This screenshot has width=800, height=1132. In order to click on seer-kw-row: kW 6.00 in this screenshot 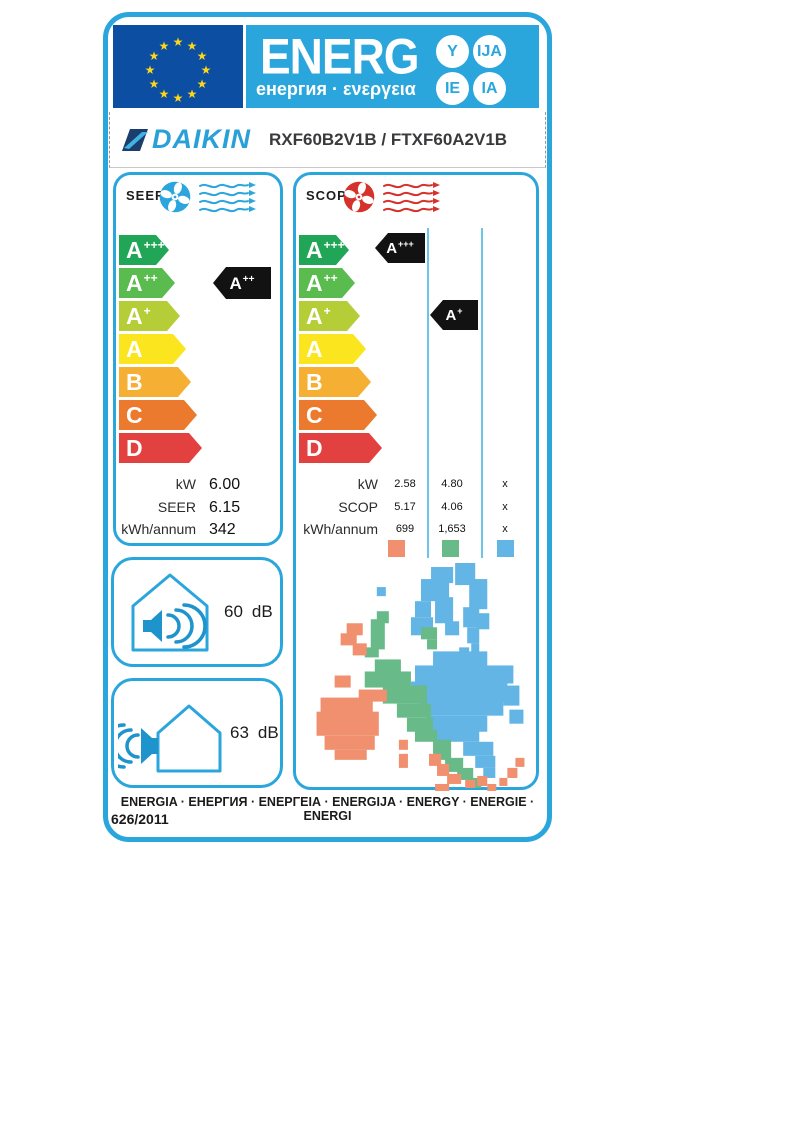, I will do `click(198, 485)`.